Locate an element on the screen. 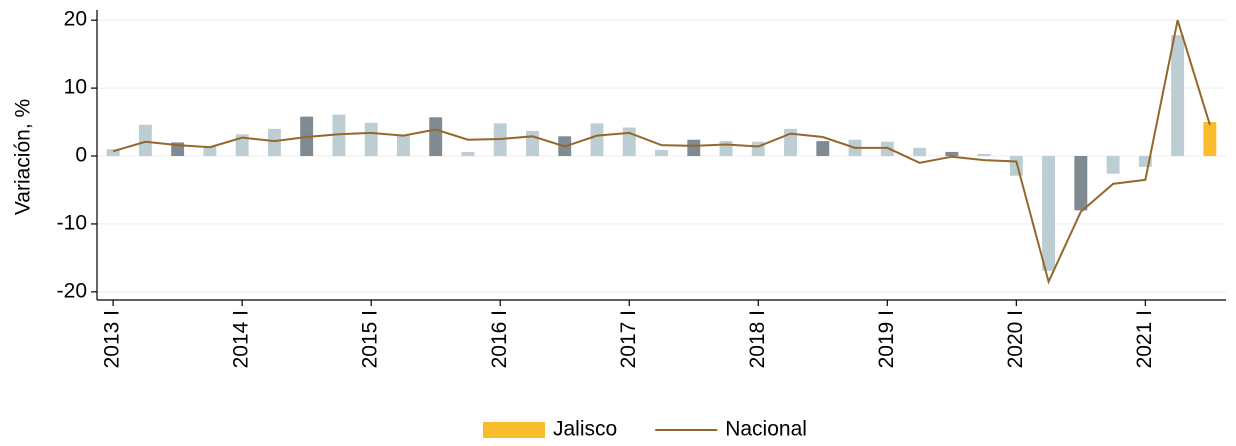  x-tick-label: 2021 I is located at coordinates (1144, 339).